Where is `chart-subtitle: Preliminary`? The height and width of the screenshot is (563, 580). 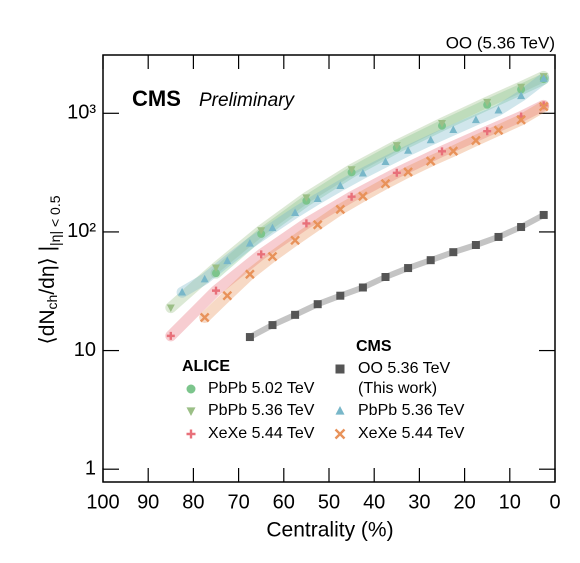
chart-subtitle: Preliminary is located at coordinates (247, 100).